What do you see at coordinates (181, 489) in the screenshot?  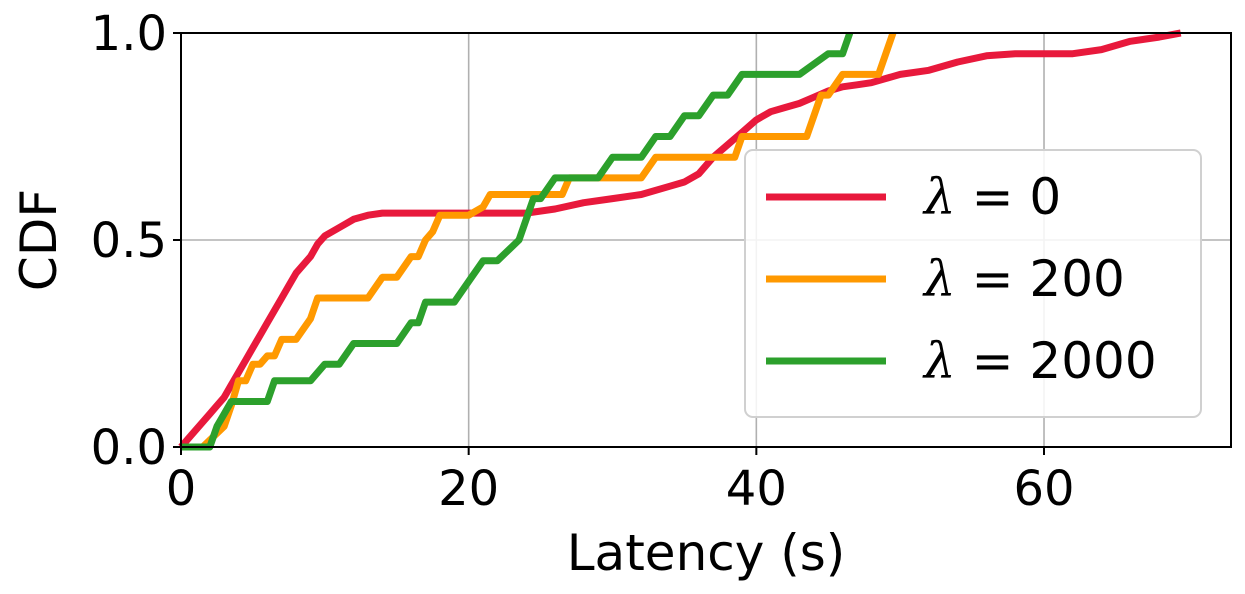 I see `x-tick-label: 0` at bounding box center [181, 489].